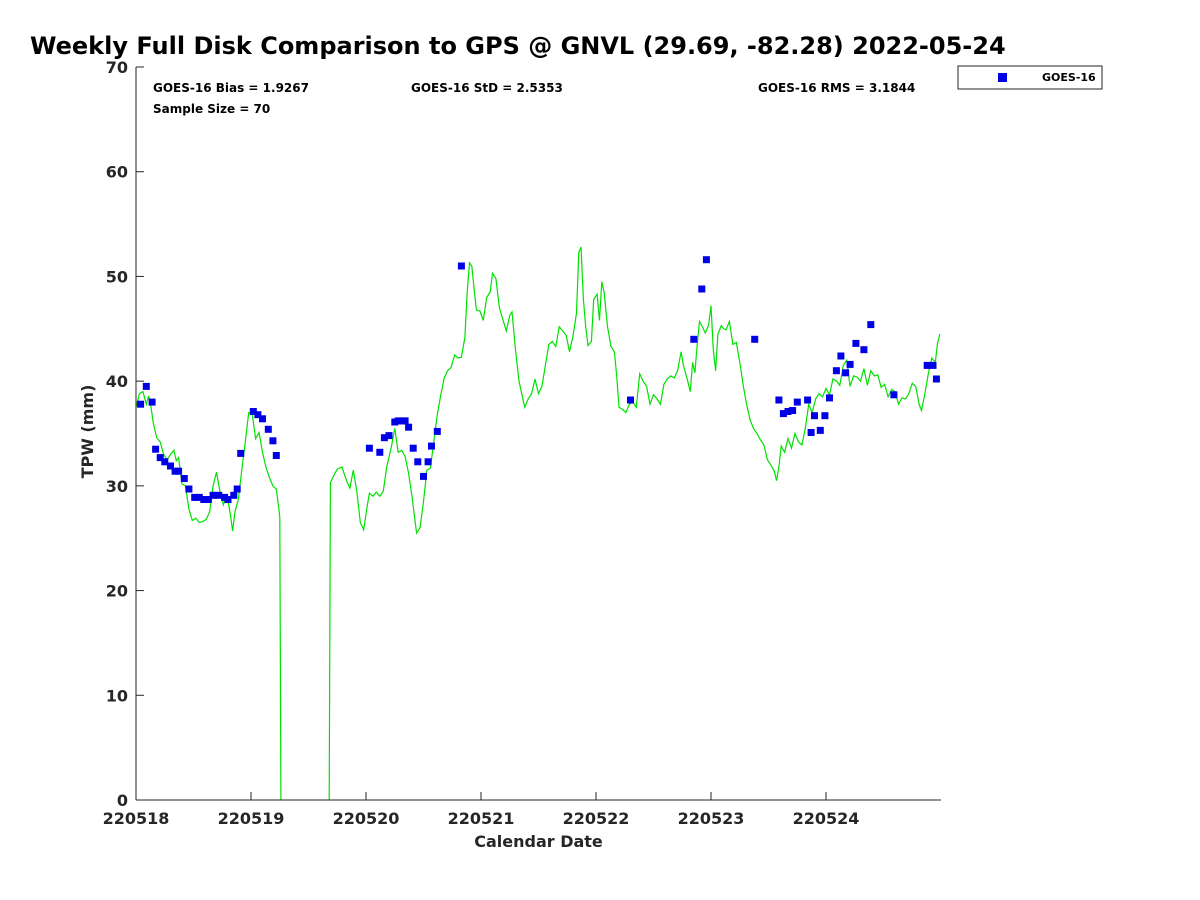 The image size is (1200, 900). What do you see at coordinates (117, 591) in the screenshot?
I see `y-tick-label: 20` at bounding box center [117, 591].